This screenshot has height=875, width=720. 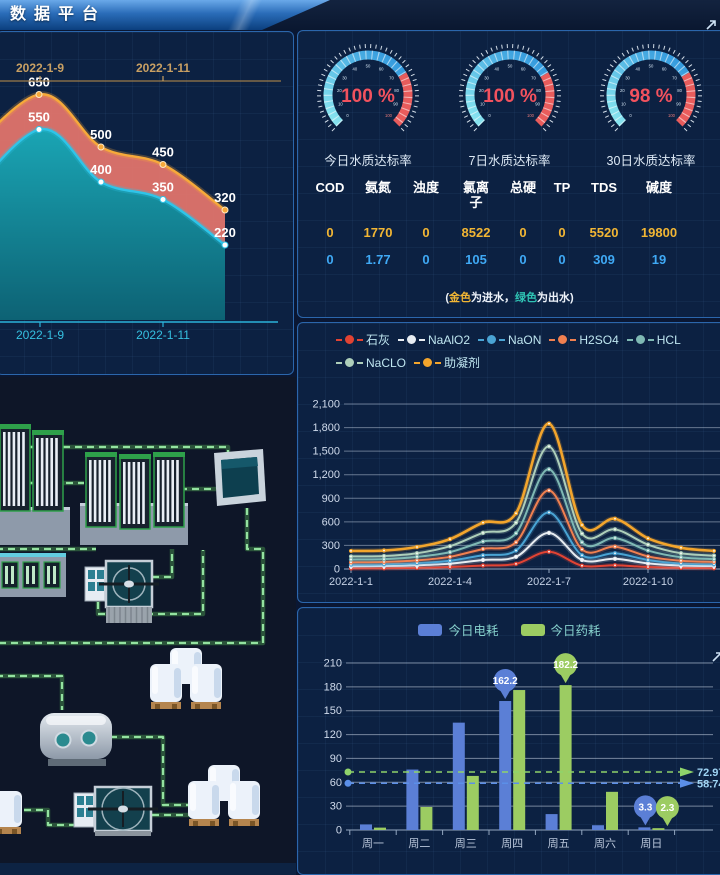 What do you see at coordinates (599, 339) in the screenshot?
I see `legend-label: H2SO4` at bounding box center [599, 339].